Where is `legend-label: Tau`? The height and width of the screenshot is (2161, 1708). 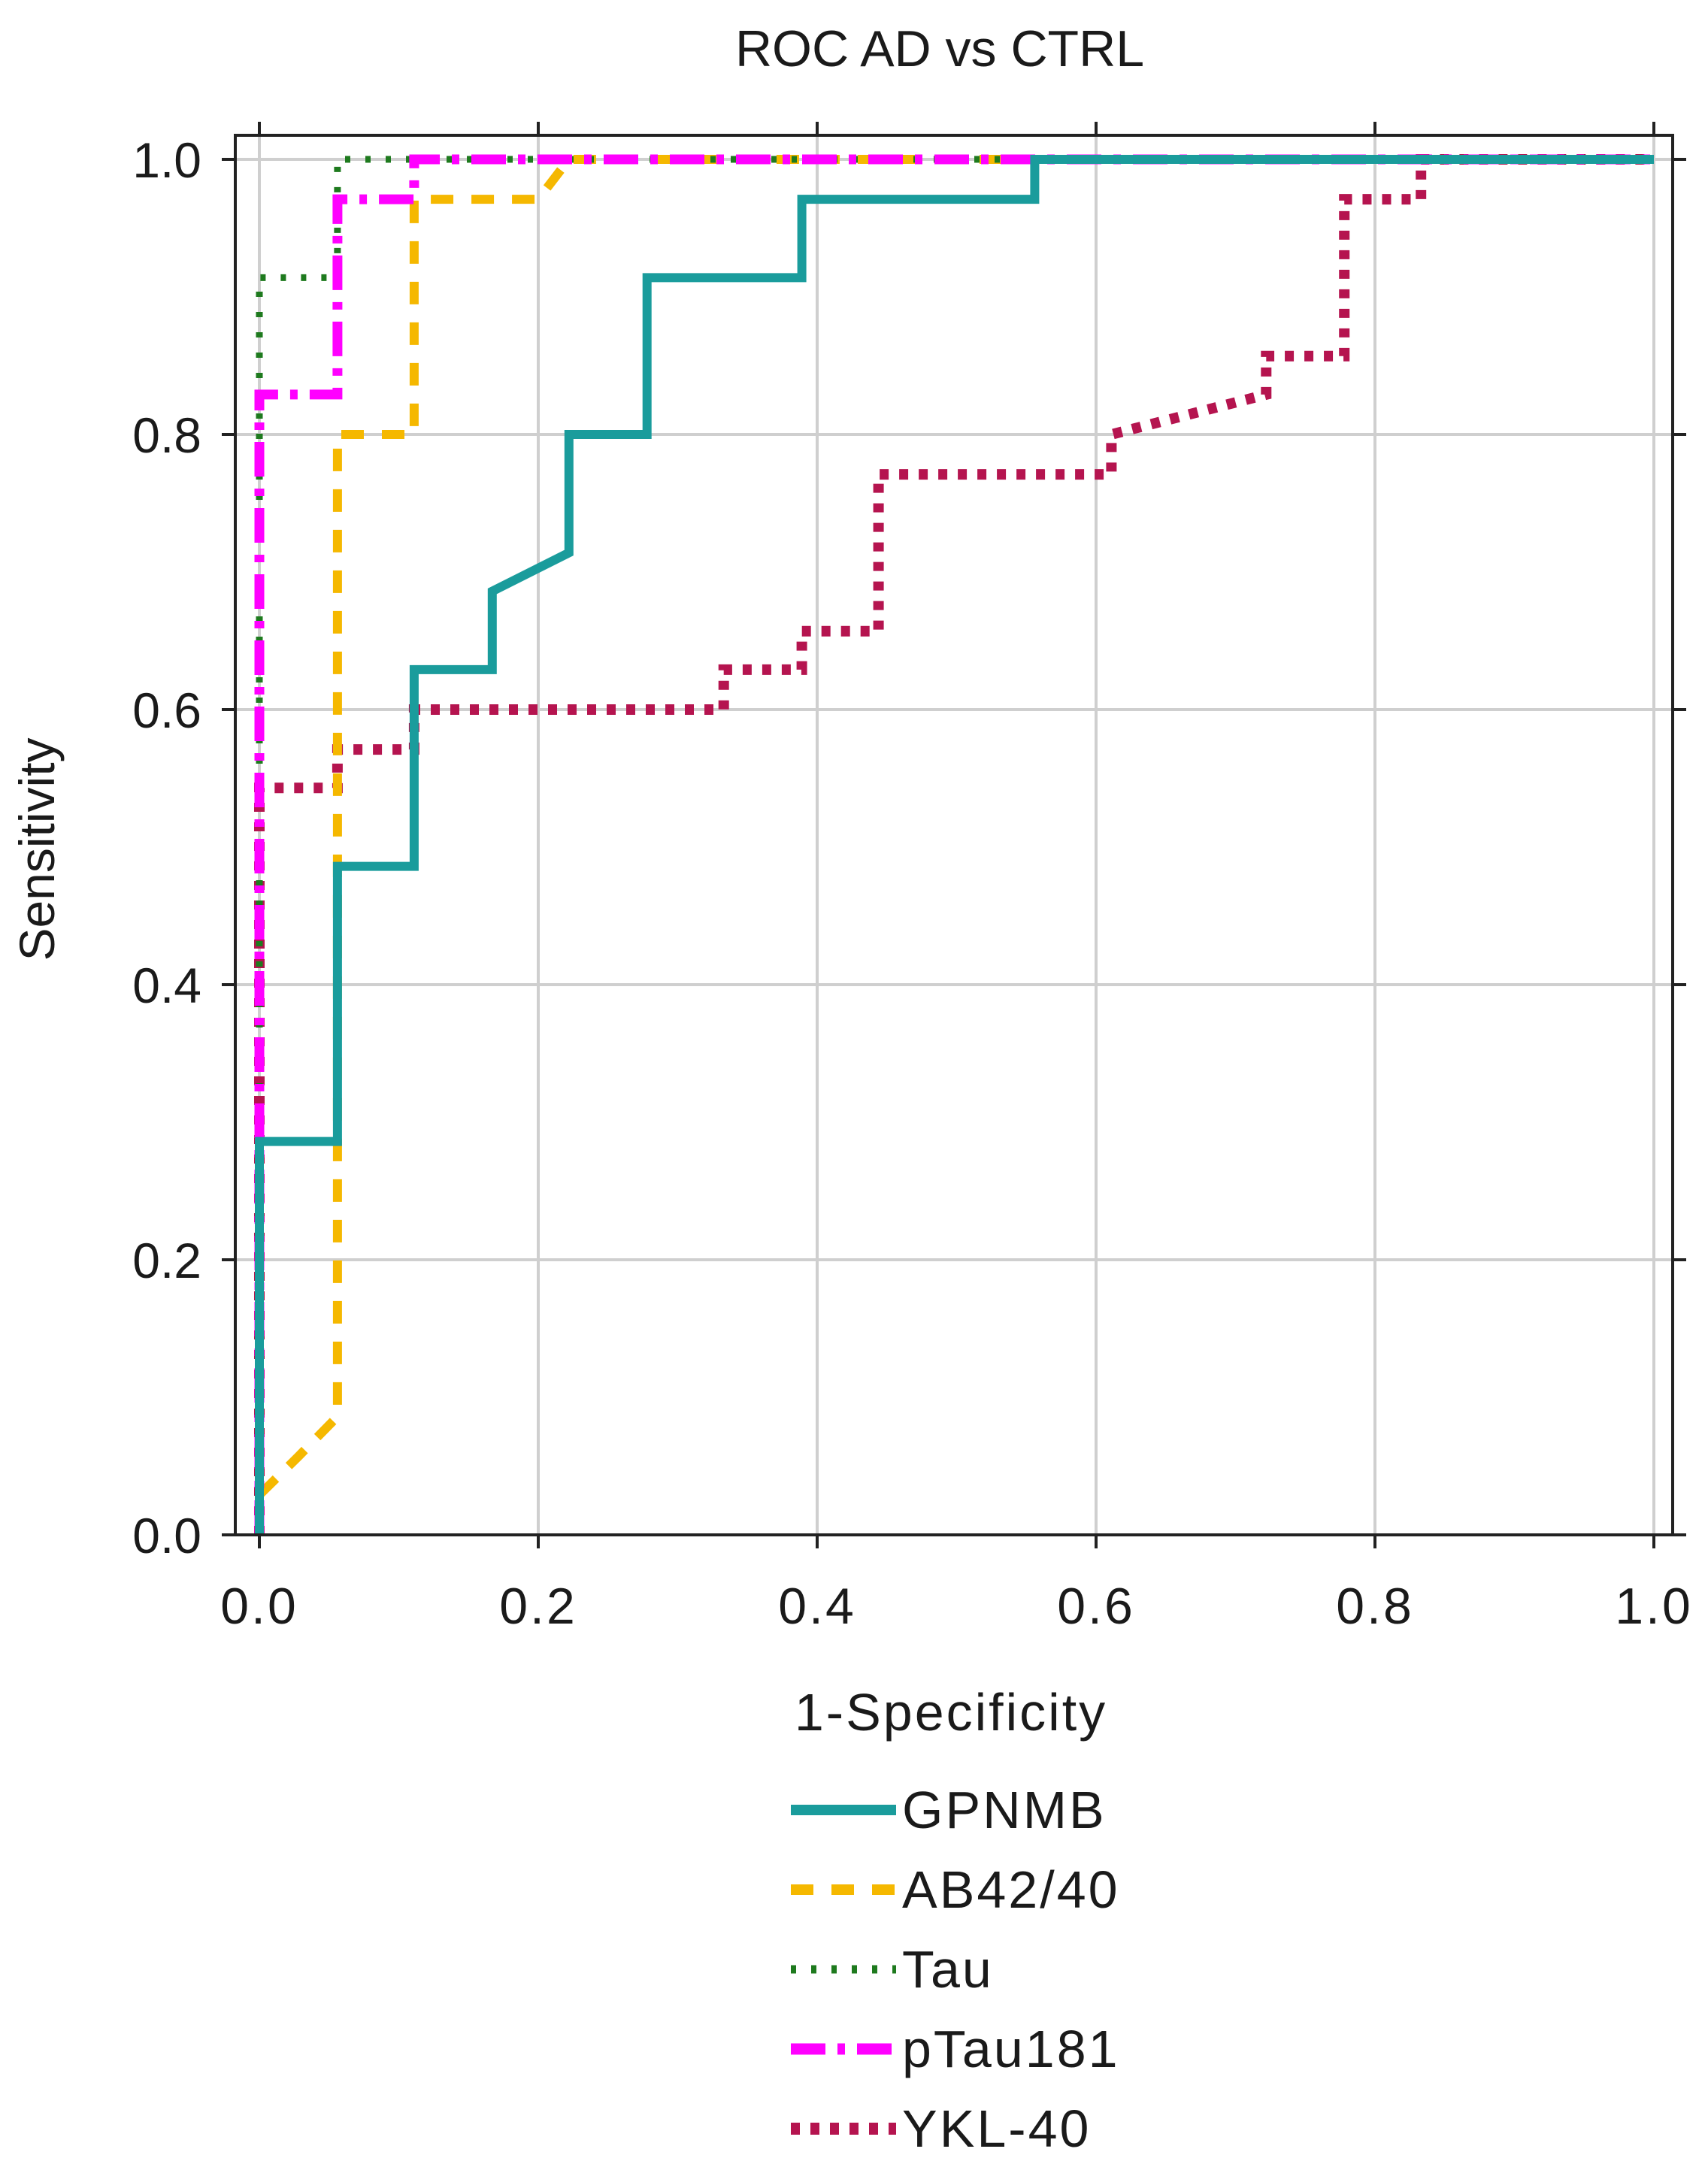 legend-label: Tau is located at coordinates (948, 1969).